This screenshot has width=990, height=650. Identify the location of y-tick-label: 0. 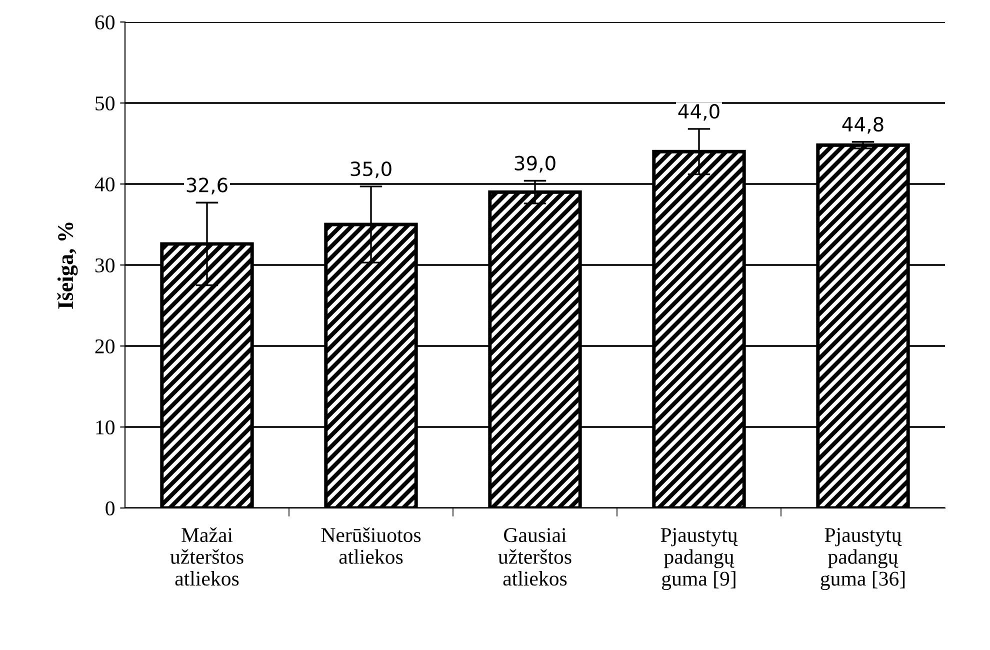
(110, 508).